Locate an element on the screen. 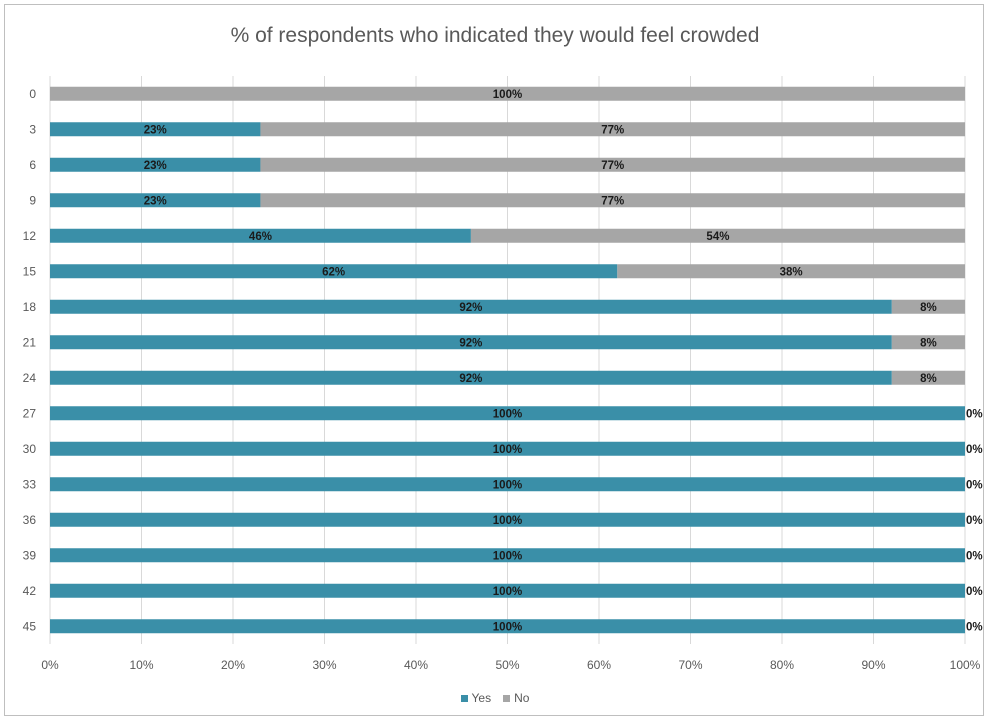  y-tick-label: 33 is located at coordinates (30, 484).